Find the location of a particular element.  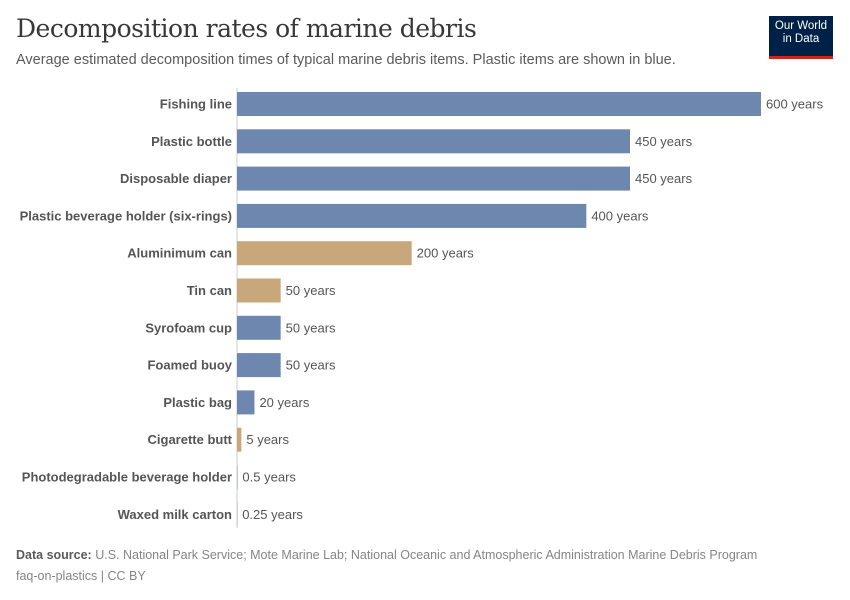

data-label: 5 years is located at coordinates (267, 439).